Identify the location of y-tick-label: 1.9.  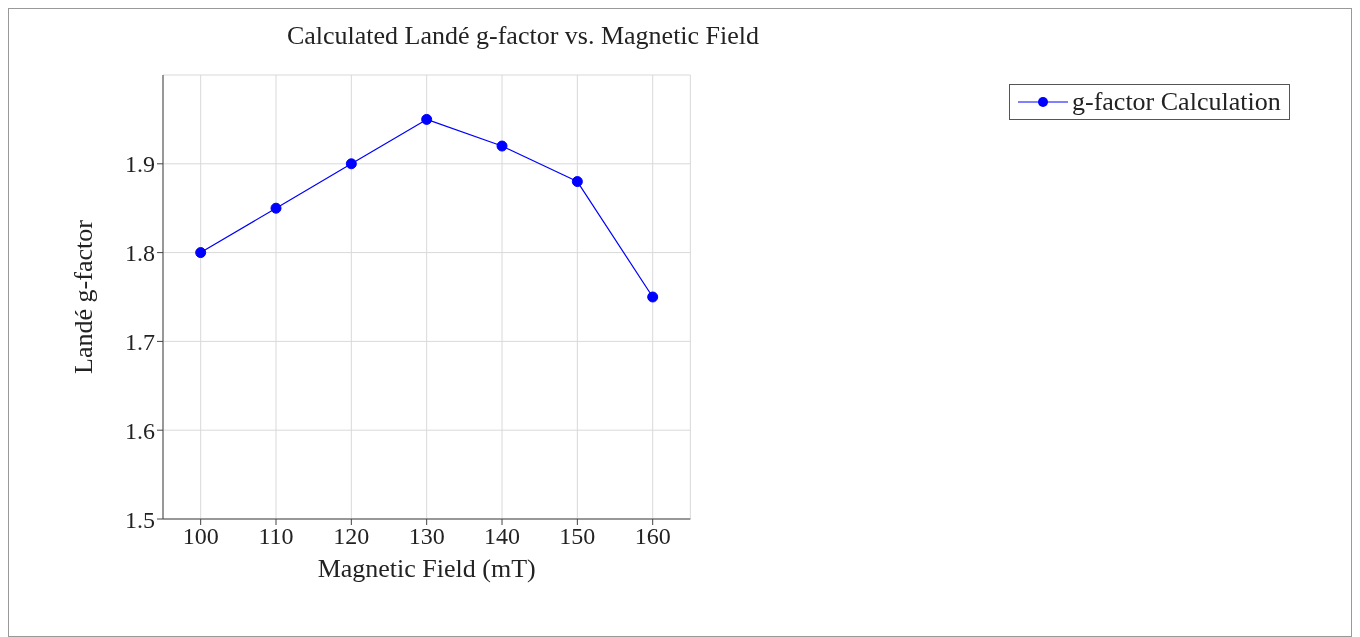
(140, 164).